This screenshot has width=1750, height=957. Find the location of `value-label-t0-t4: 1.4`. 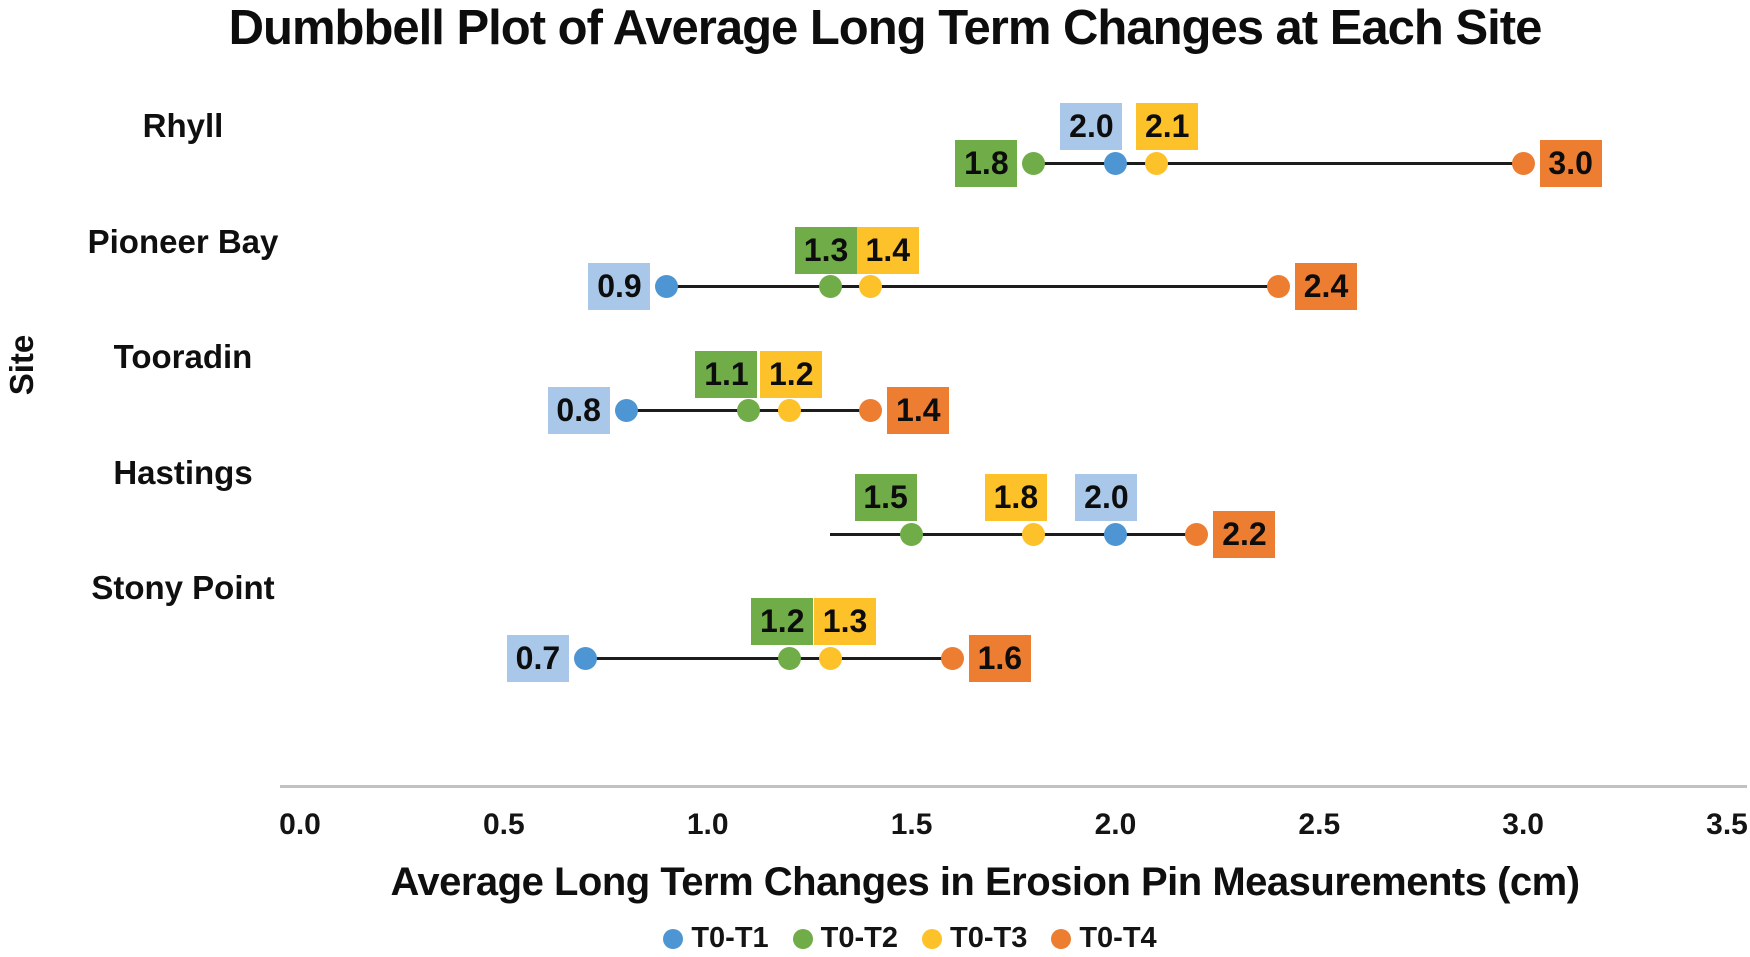

value-label-t0-t4: 1.4 is located at coordinates (918, 410).